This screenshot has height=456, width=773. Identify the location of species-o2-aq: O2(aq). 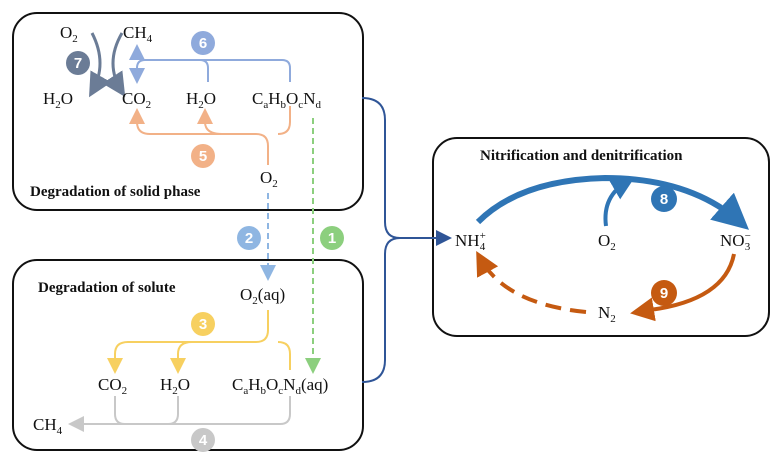
(262, 296).